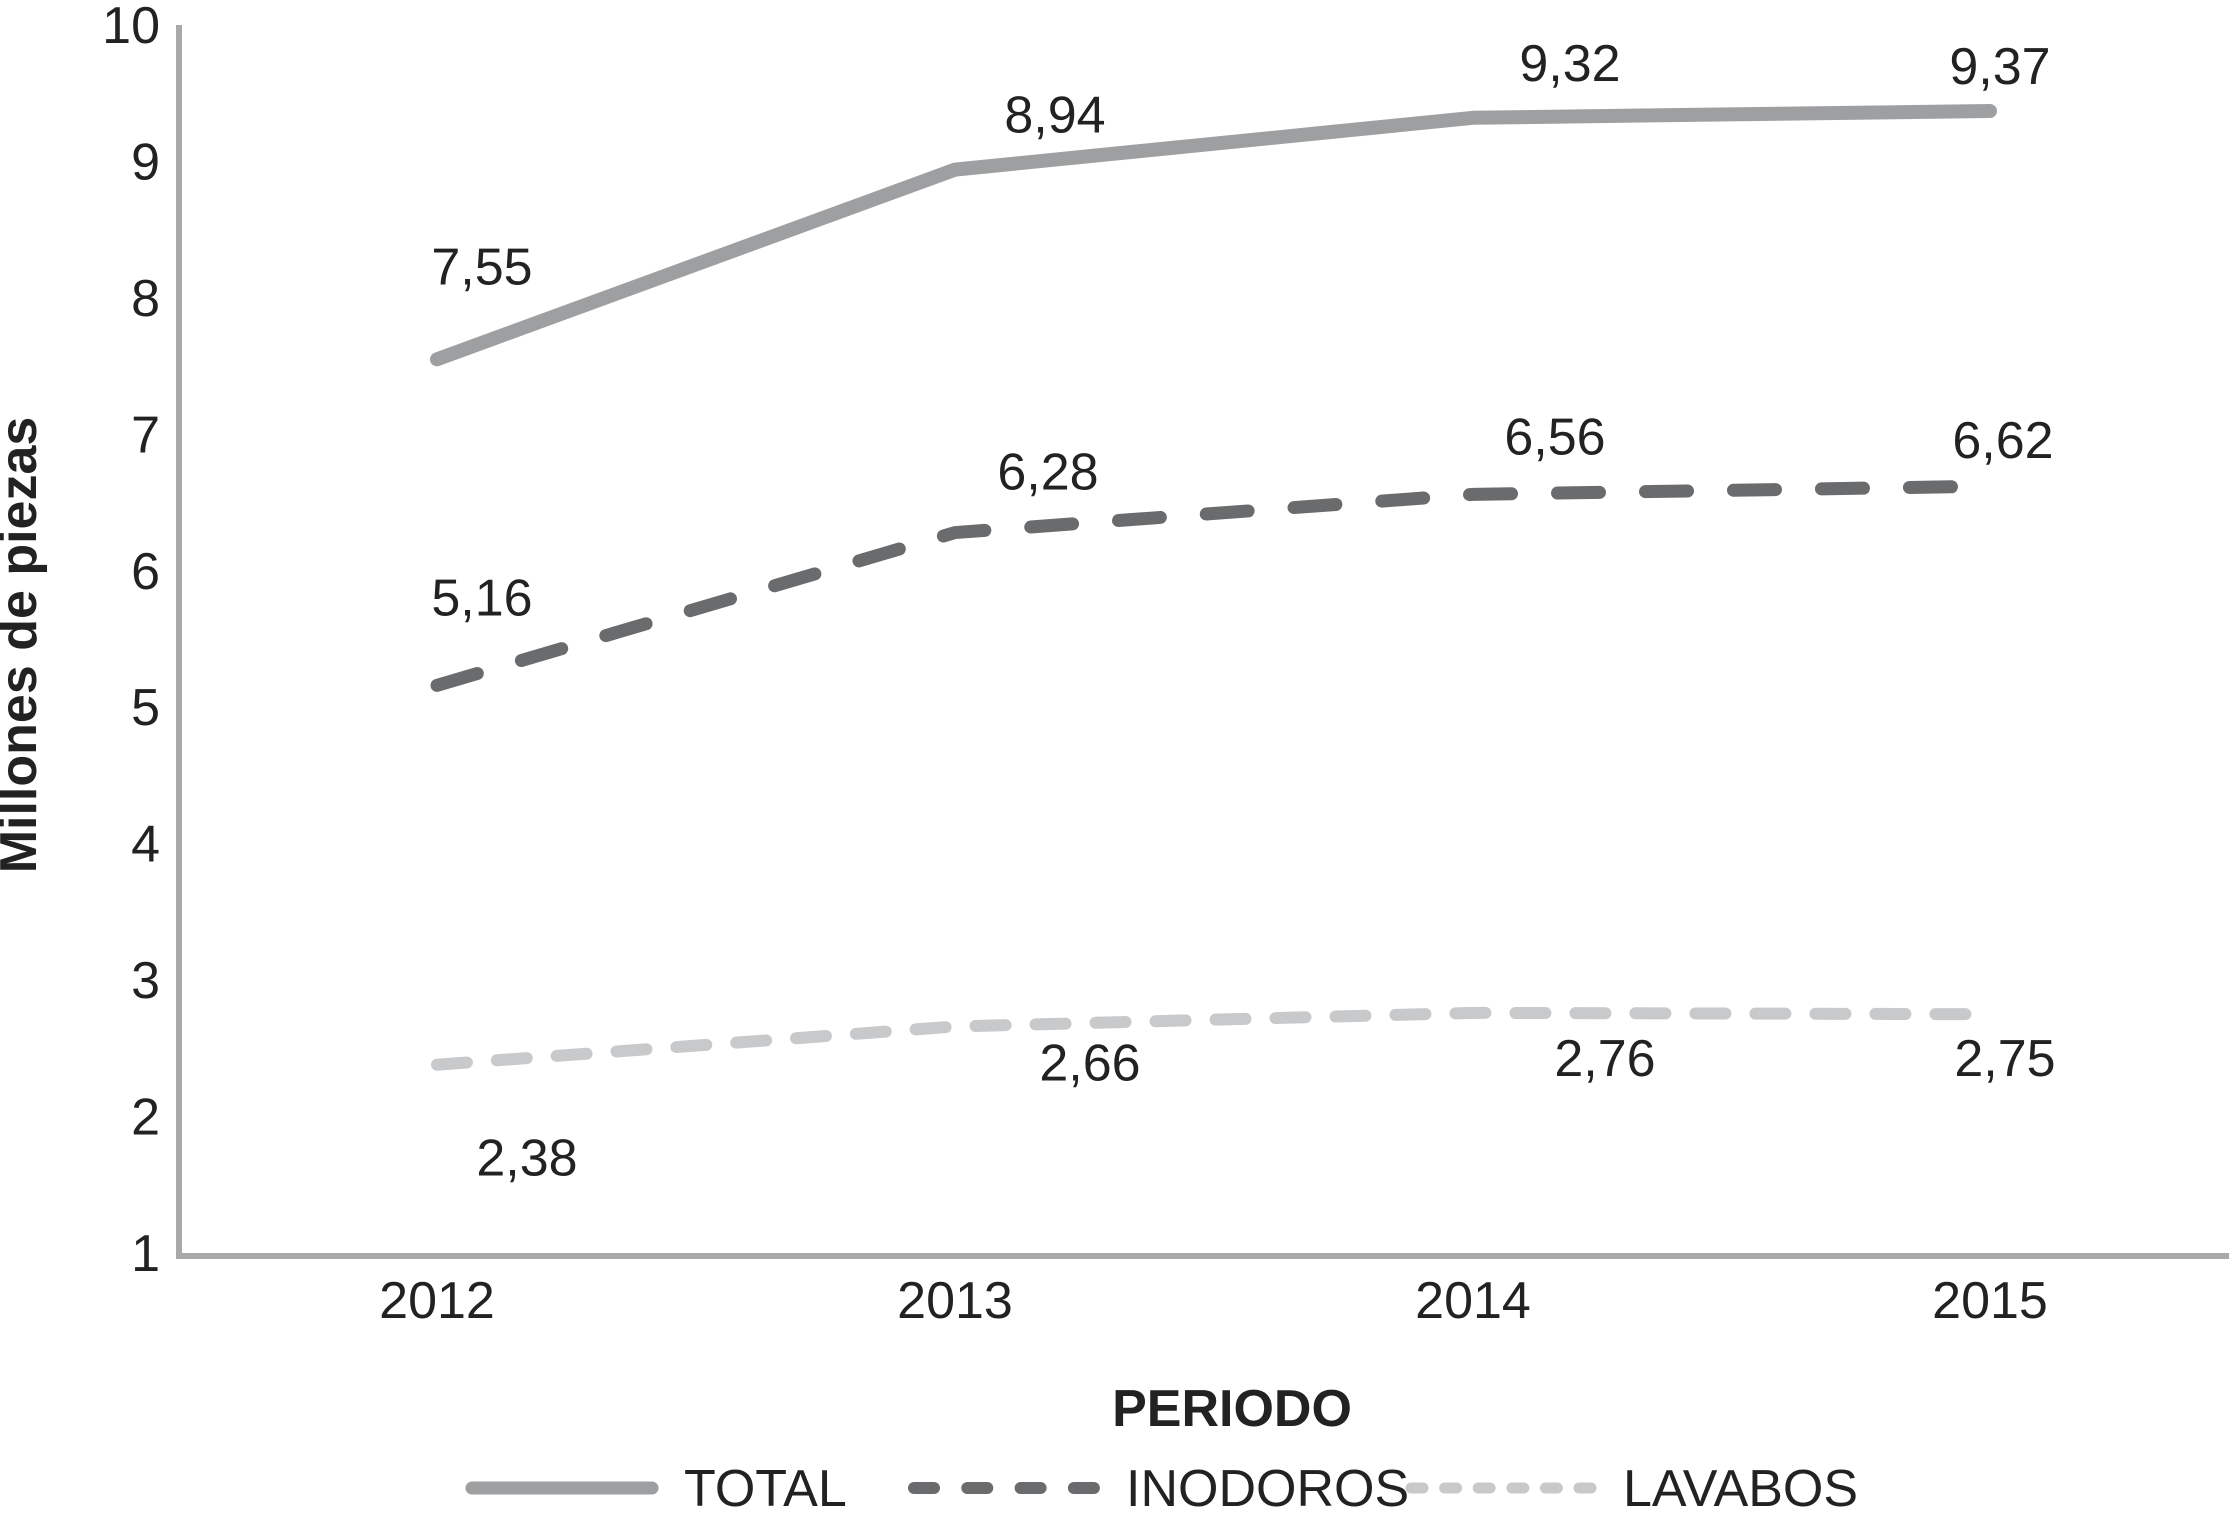 This screenshot has height=1513, width=2229. What do you see at coordinates (145, 572) in the screenshot?
I see `y-tick-label: 6` at bounding box center [145, 572].